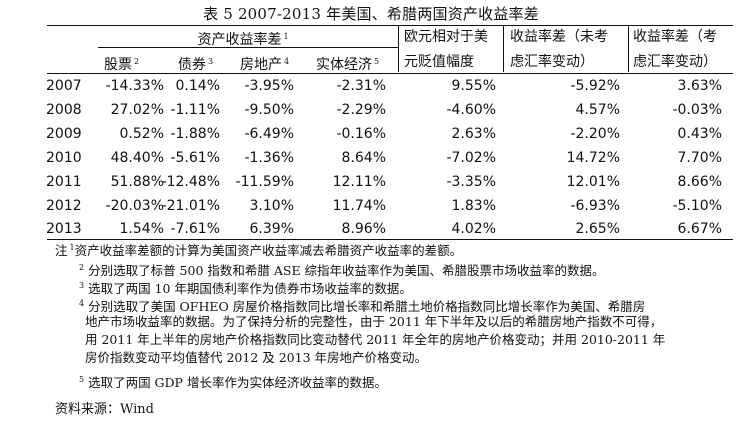  Describe the element at coordinates (122, 65) in the screenshot. I see `header-stock: 股票 2` at that location.